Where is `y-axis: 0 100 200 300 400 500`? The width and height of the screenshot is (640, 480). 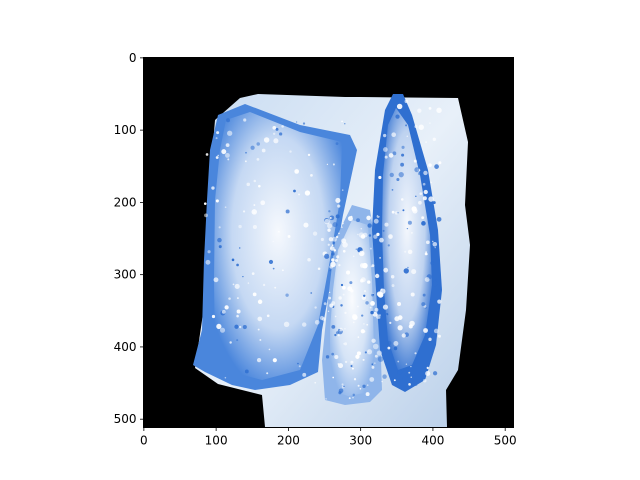 y-axis: 0 100 200 300 400 500 is located at coordinates (129, 238).